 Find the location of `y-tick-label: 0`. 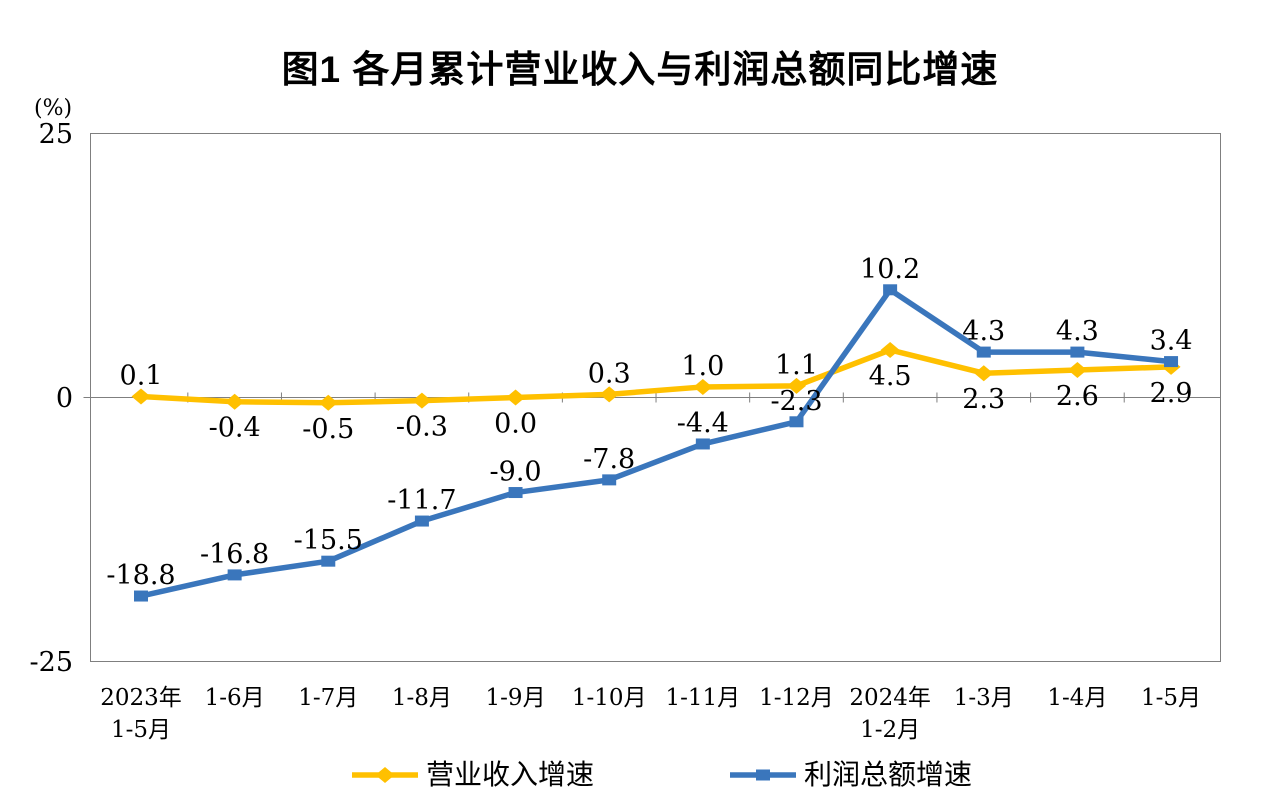

y-tick-label: 0 is located at coordinates (64, 398).